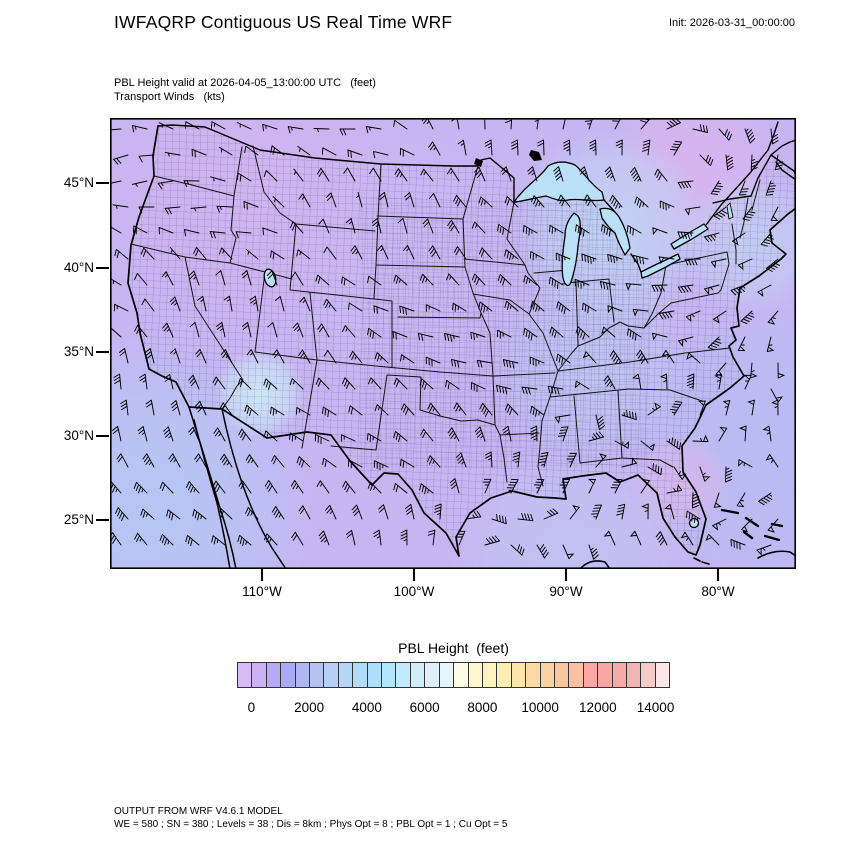 The height and width of the screenshot is (850, 850). What do you see at coordinates (718, 591) in the screenshot?
I see `lon-tick-label: 80°W` at bounding box center [718, 591].